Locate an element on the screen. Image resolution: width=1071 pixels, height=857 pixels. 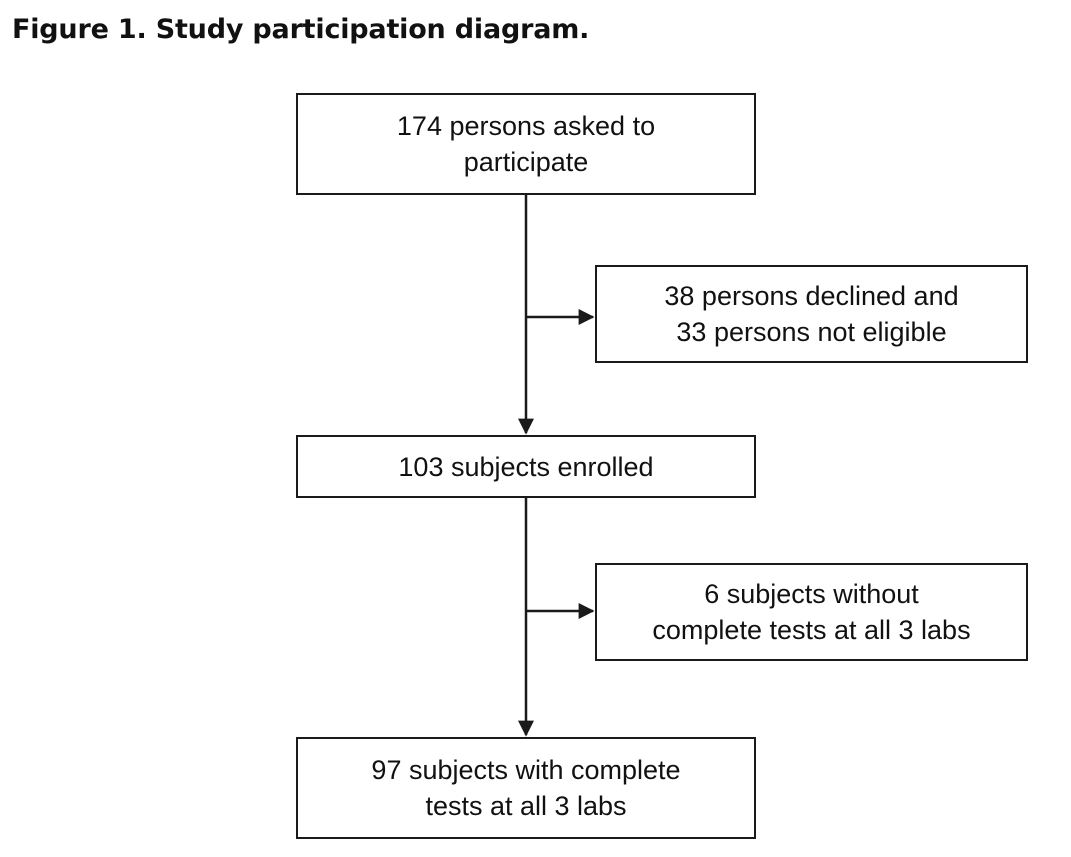
box-subjects-enrolled: 103 subjects enrolled is located at coordinates (526, 466).